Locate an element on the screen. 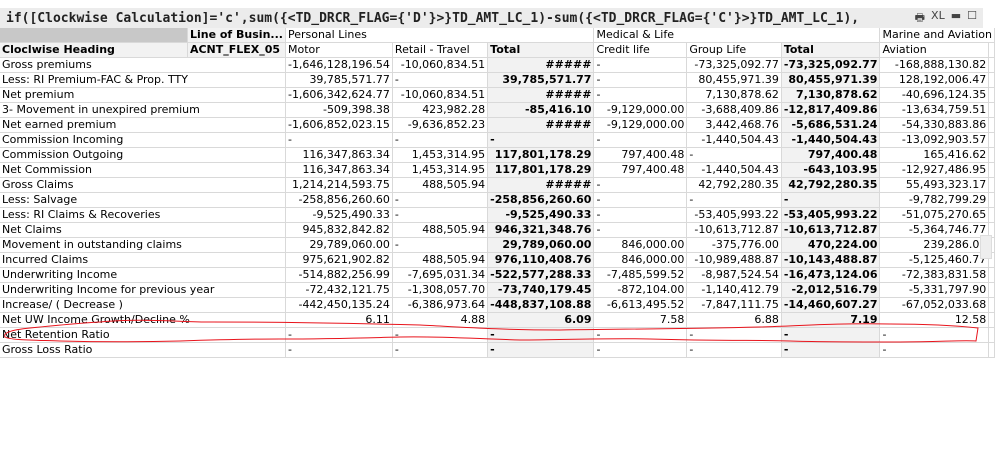 The image size is (995, 460). value-cell: -6,386,973.64 is located at coordinates (440, 305).